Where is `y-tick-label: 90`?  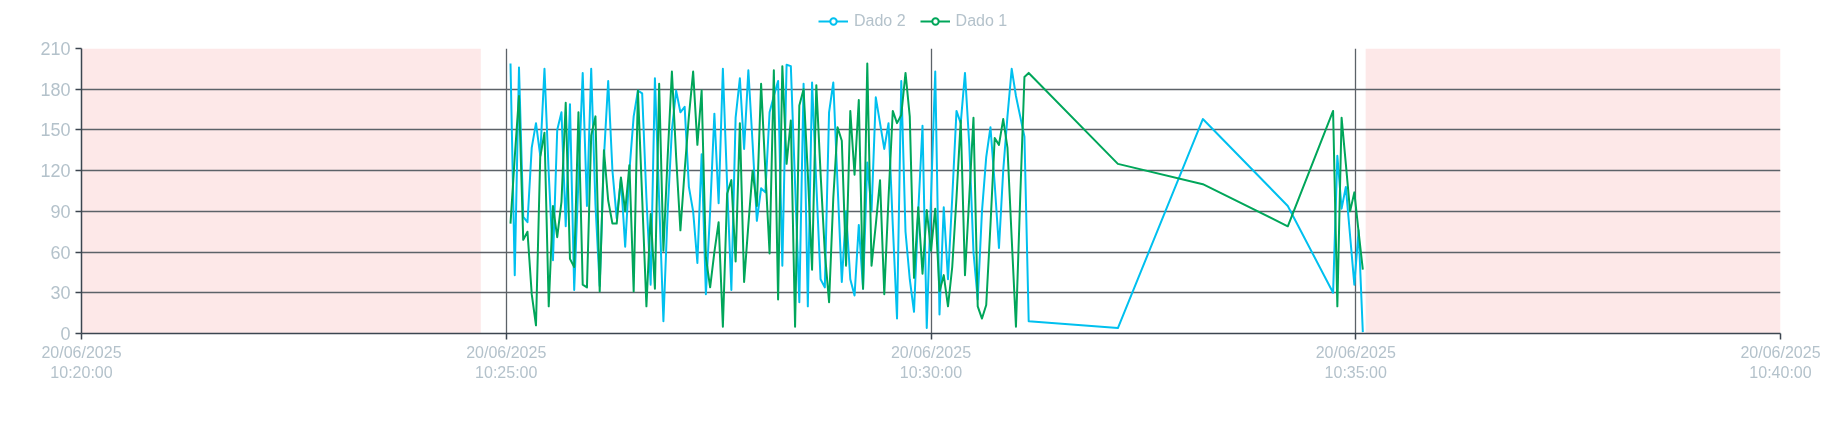 y-tick-label: 90 is located at coordinates (60, 211).